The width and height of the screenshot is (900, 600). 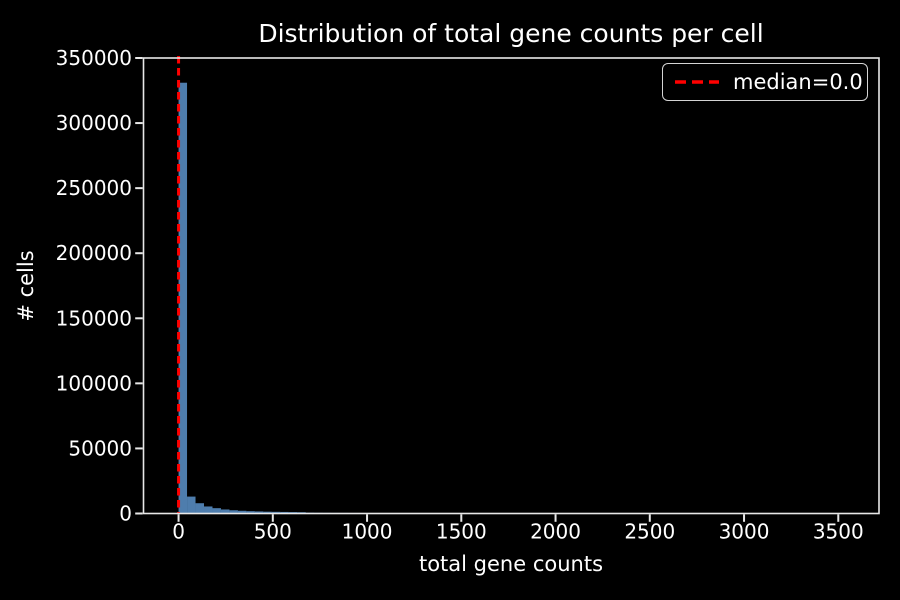 I want to click on x-tick-label: 2000, so click(x=555, y=532).